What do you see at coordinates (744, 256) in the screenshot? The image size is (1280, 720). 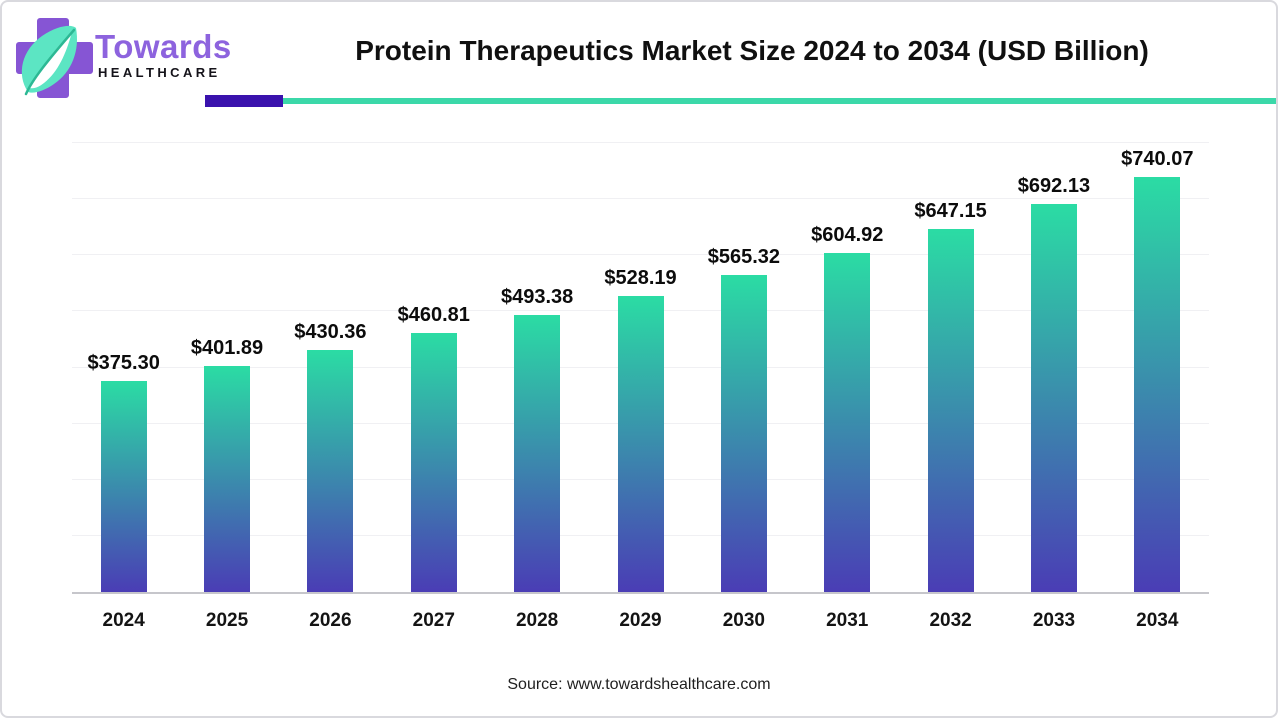 I see `bar-value-label: $565.32` at bounding box center [744, 256].